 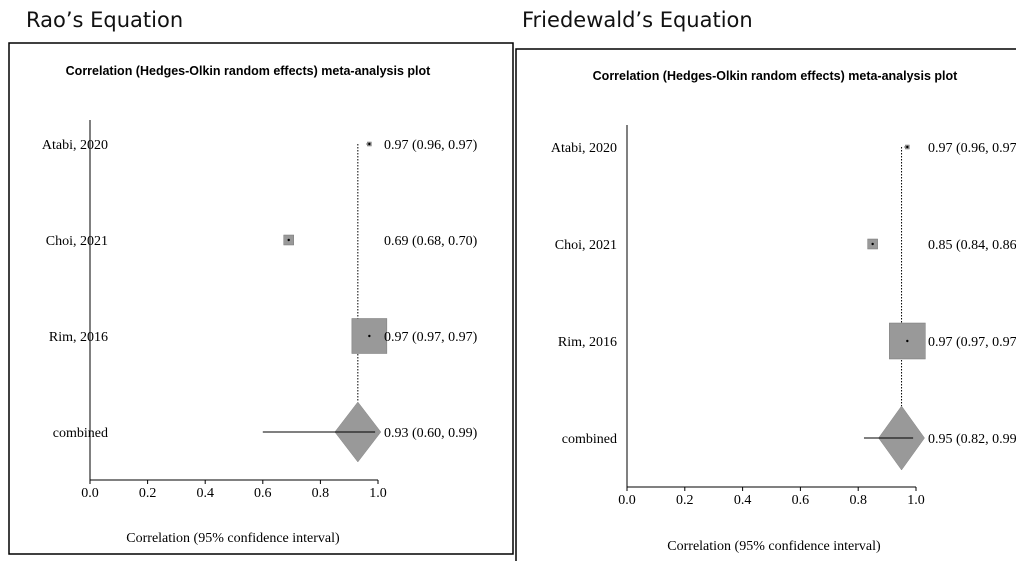 I want to click on study-ci-text: 0.97 (0.97, 0.97, so click(x=972, y=342).